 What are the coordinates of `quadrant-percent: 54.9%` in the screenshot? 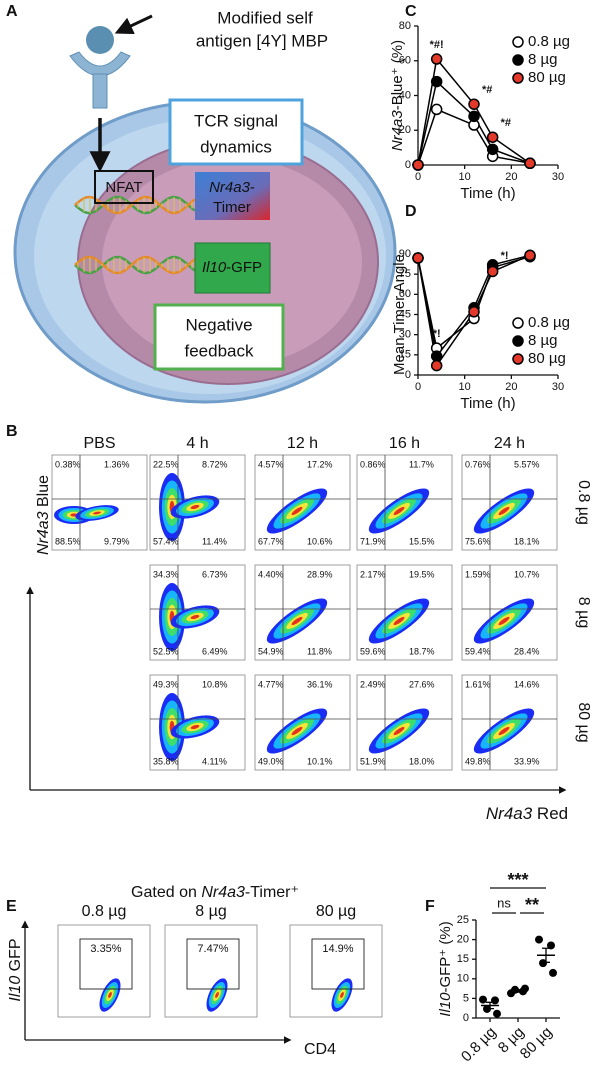 It's located at (271, 651).